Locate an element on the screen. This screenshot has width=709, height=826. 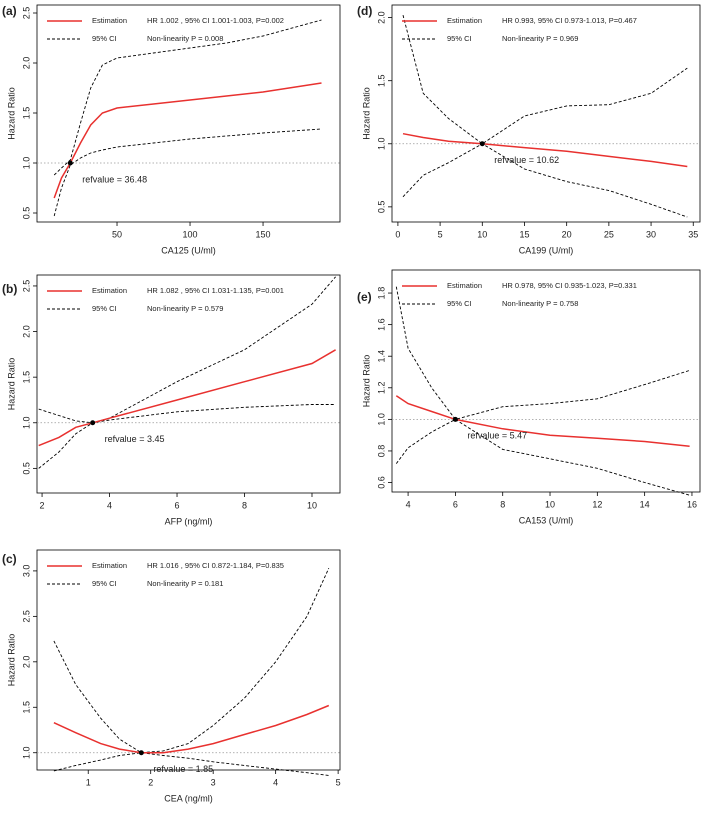
x-axis-title: CA125 (U/ml) is located at coordinates (188, 250).